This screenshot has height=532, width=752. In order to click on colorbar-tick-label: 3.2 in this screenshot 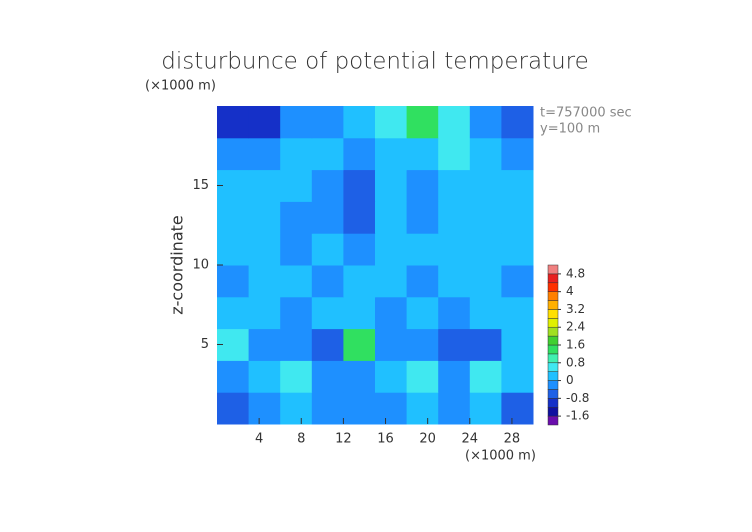, I will do `click(575, 309)`.